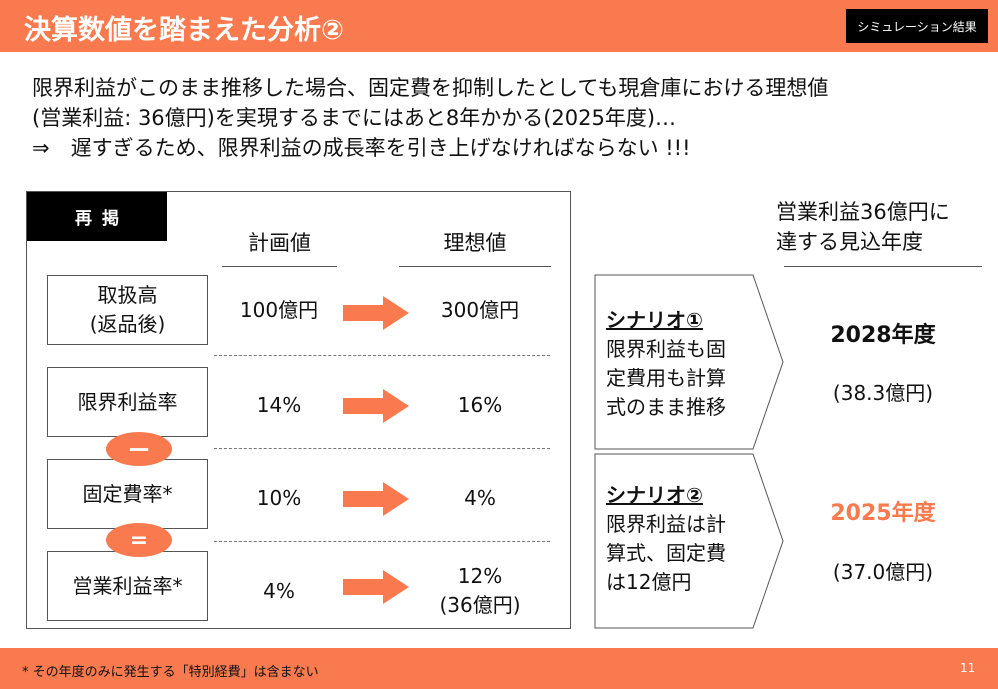  I want to click on result-heading-underline, so click(883, 266).